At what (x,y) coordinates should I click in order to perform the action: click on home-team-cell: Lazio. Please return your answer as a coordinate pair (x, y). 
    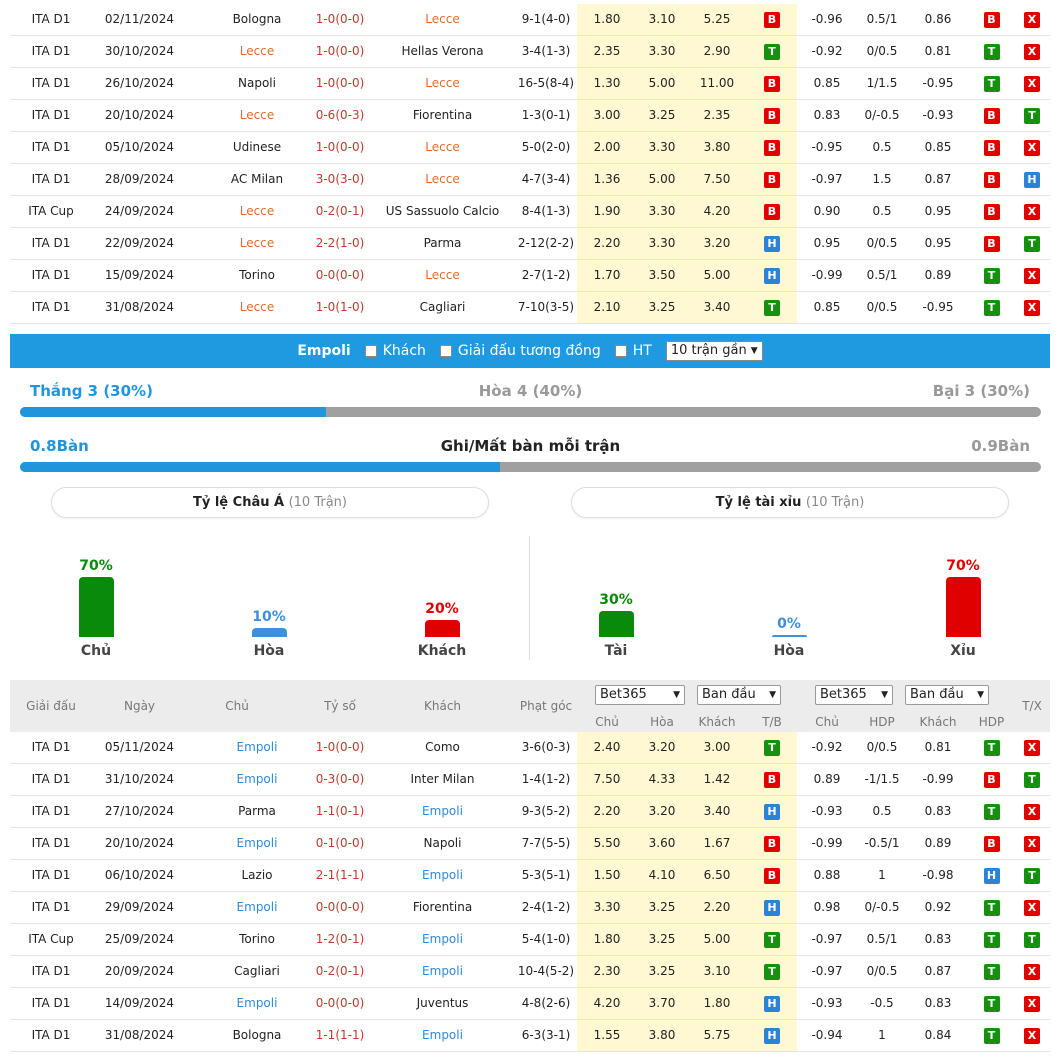
    Looking at the image, I should click on (257, 875).